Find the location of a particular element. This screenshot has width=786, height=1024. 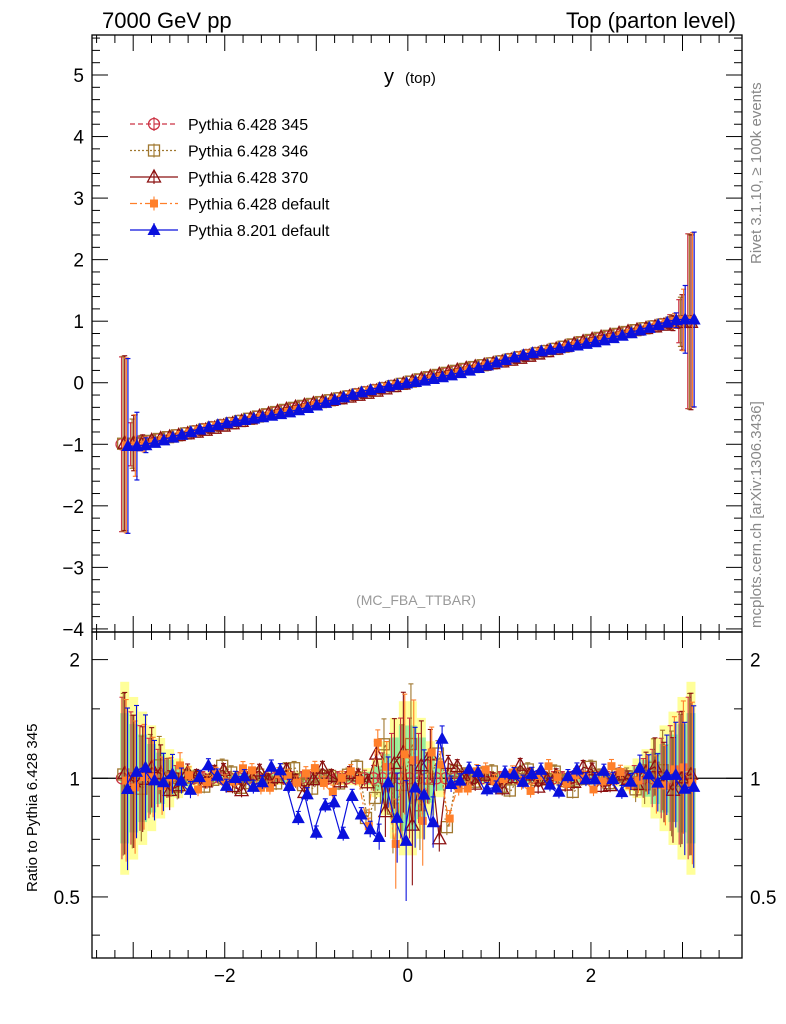

legend-label: Pythia 6.428 346 is located at coordinates (248, 152).